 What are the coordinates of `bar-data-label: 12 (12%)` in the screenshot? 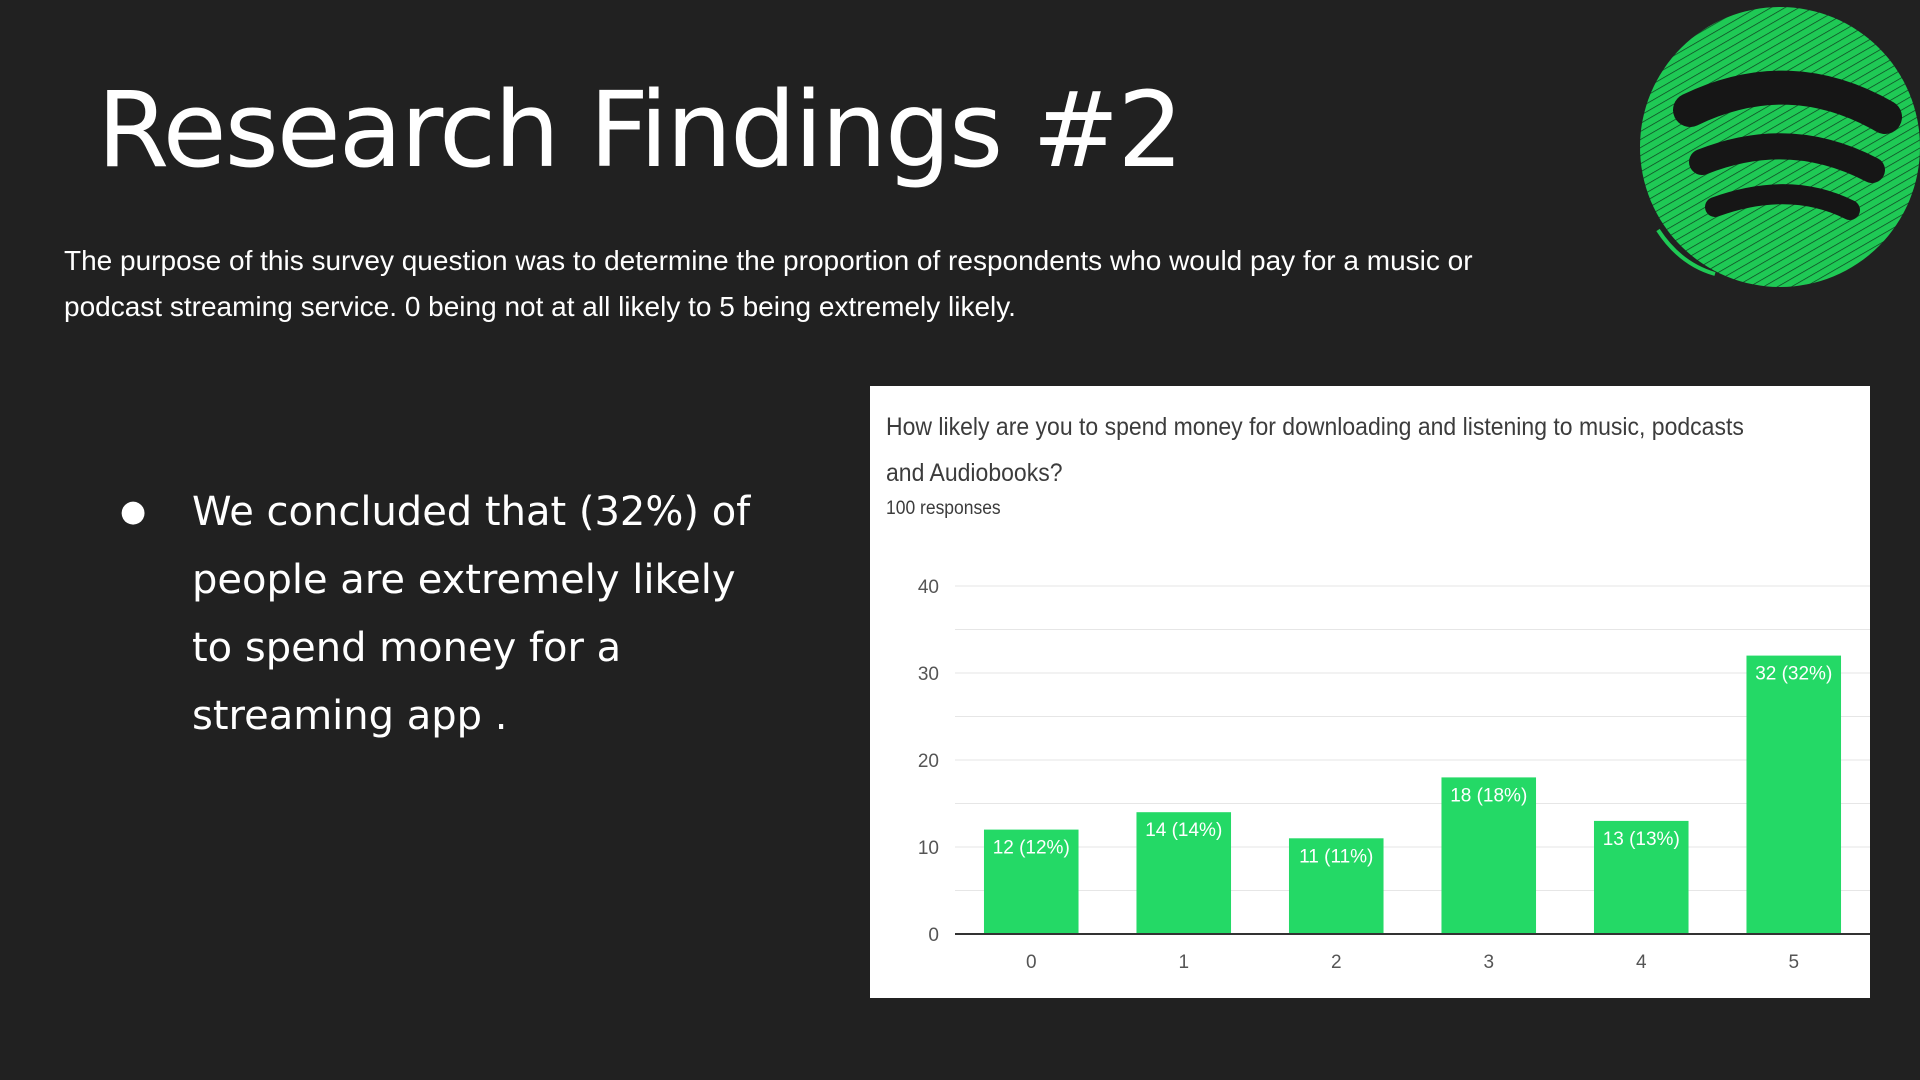 It's located at (1031, 848).